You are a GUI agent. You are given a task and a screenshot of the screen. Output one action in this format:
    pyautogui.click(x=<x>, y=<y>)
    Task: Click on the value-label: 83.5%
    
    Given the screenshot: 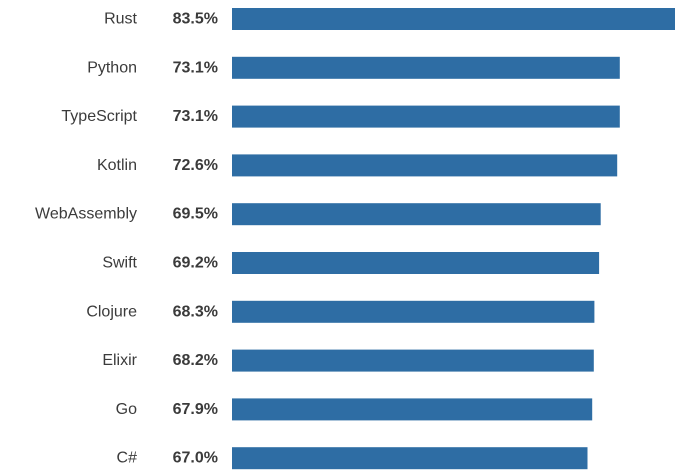 What is the action you would take?
    pyautogui.click(x=195, y=19)
    